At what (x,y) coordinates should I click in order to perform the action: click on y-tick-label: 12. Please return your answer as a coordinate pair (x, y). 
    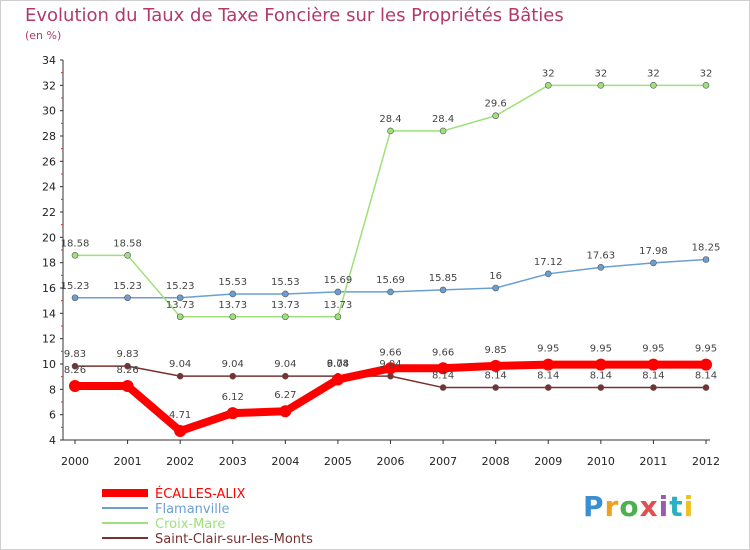
    Looking at the image, I should click on (49, 339).